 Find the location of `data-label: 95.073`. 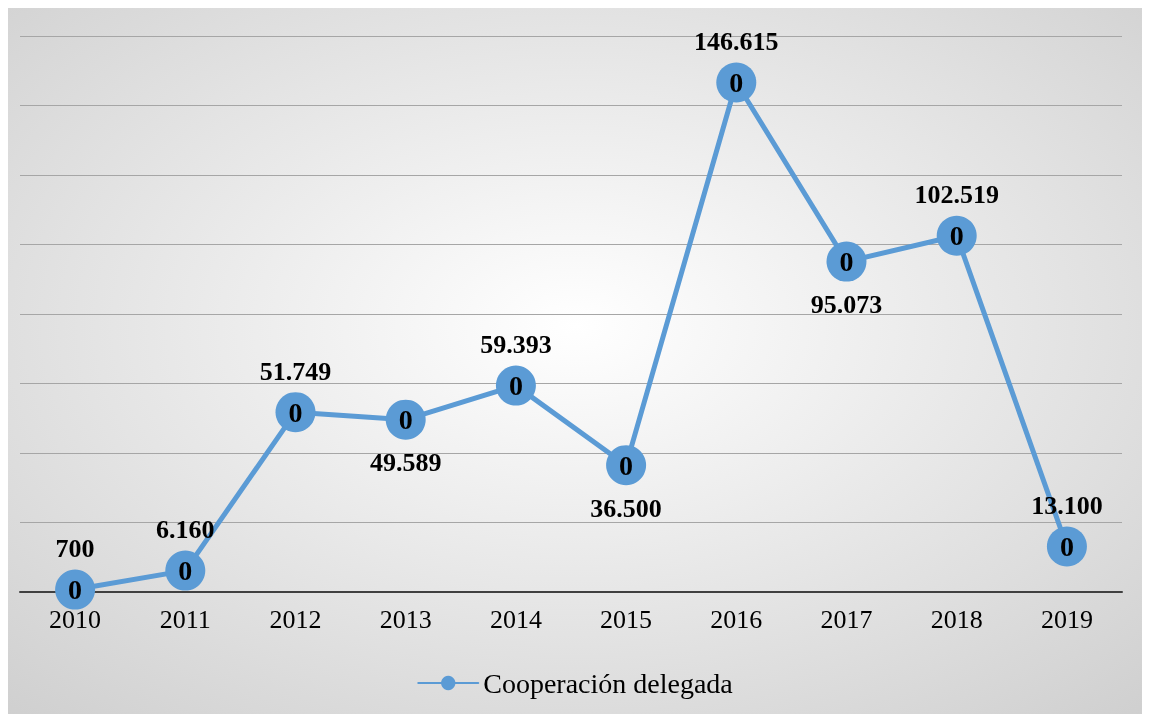

data-label: 95.073 is located at coordinates (846, 305).